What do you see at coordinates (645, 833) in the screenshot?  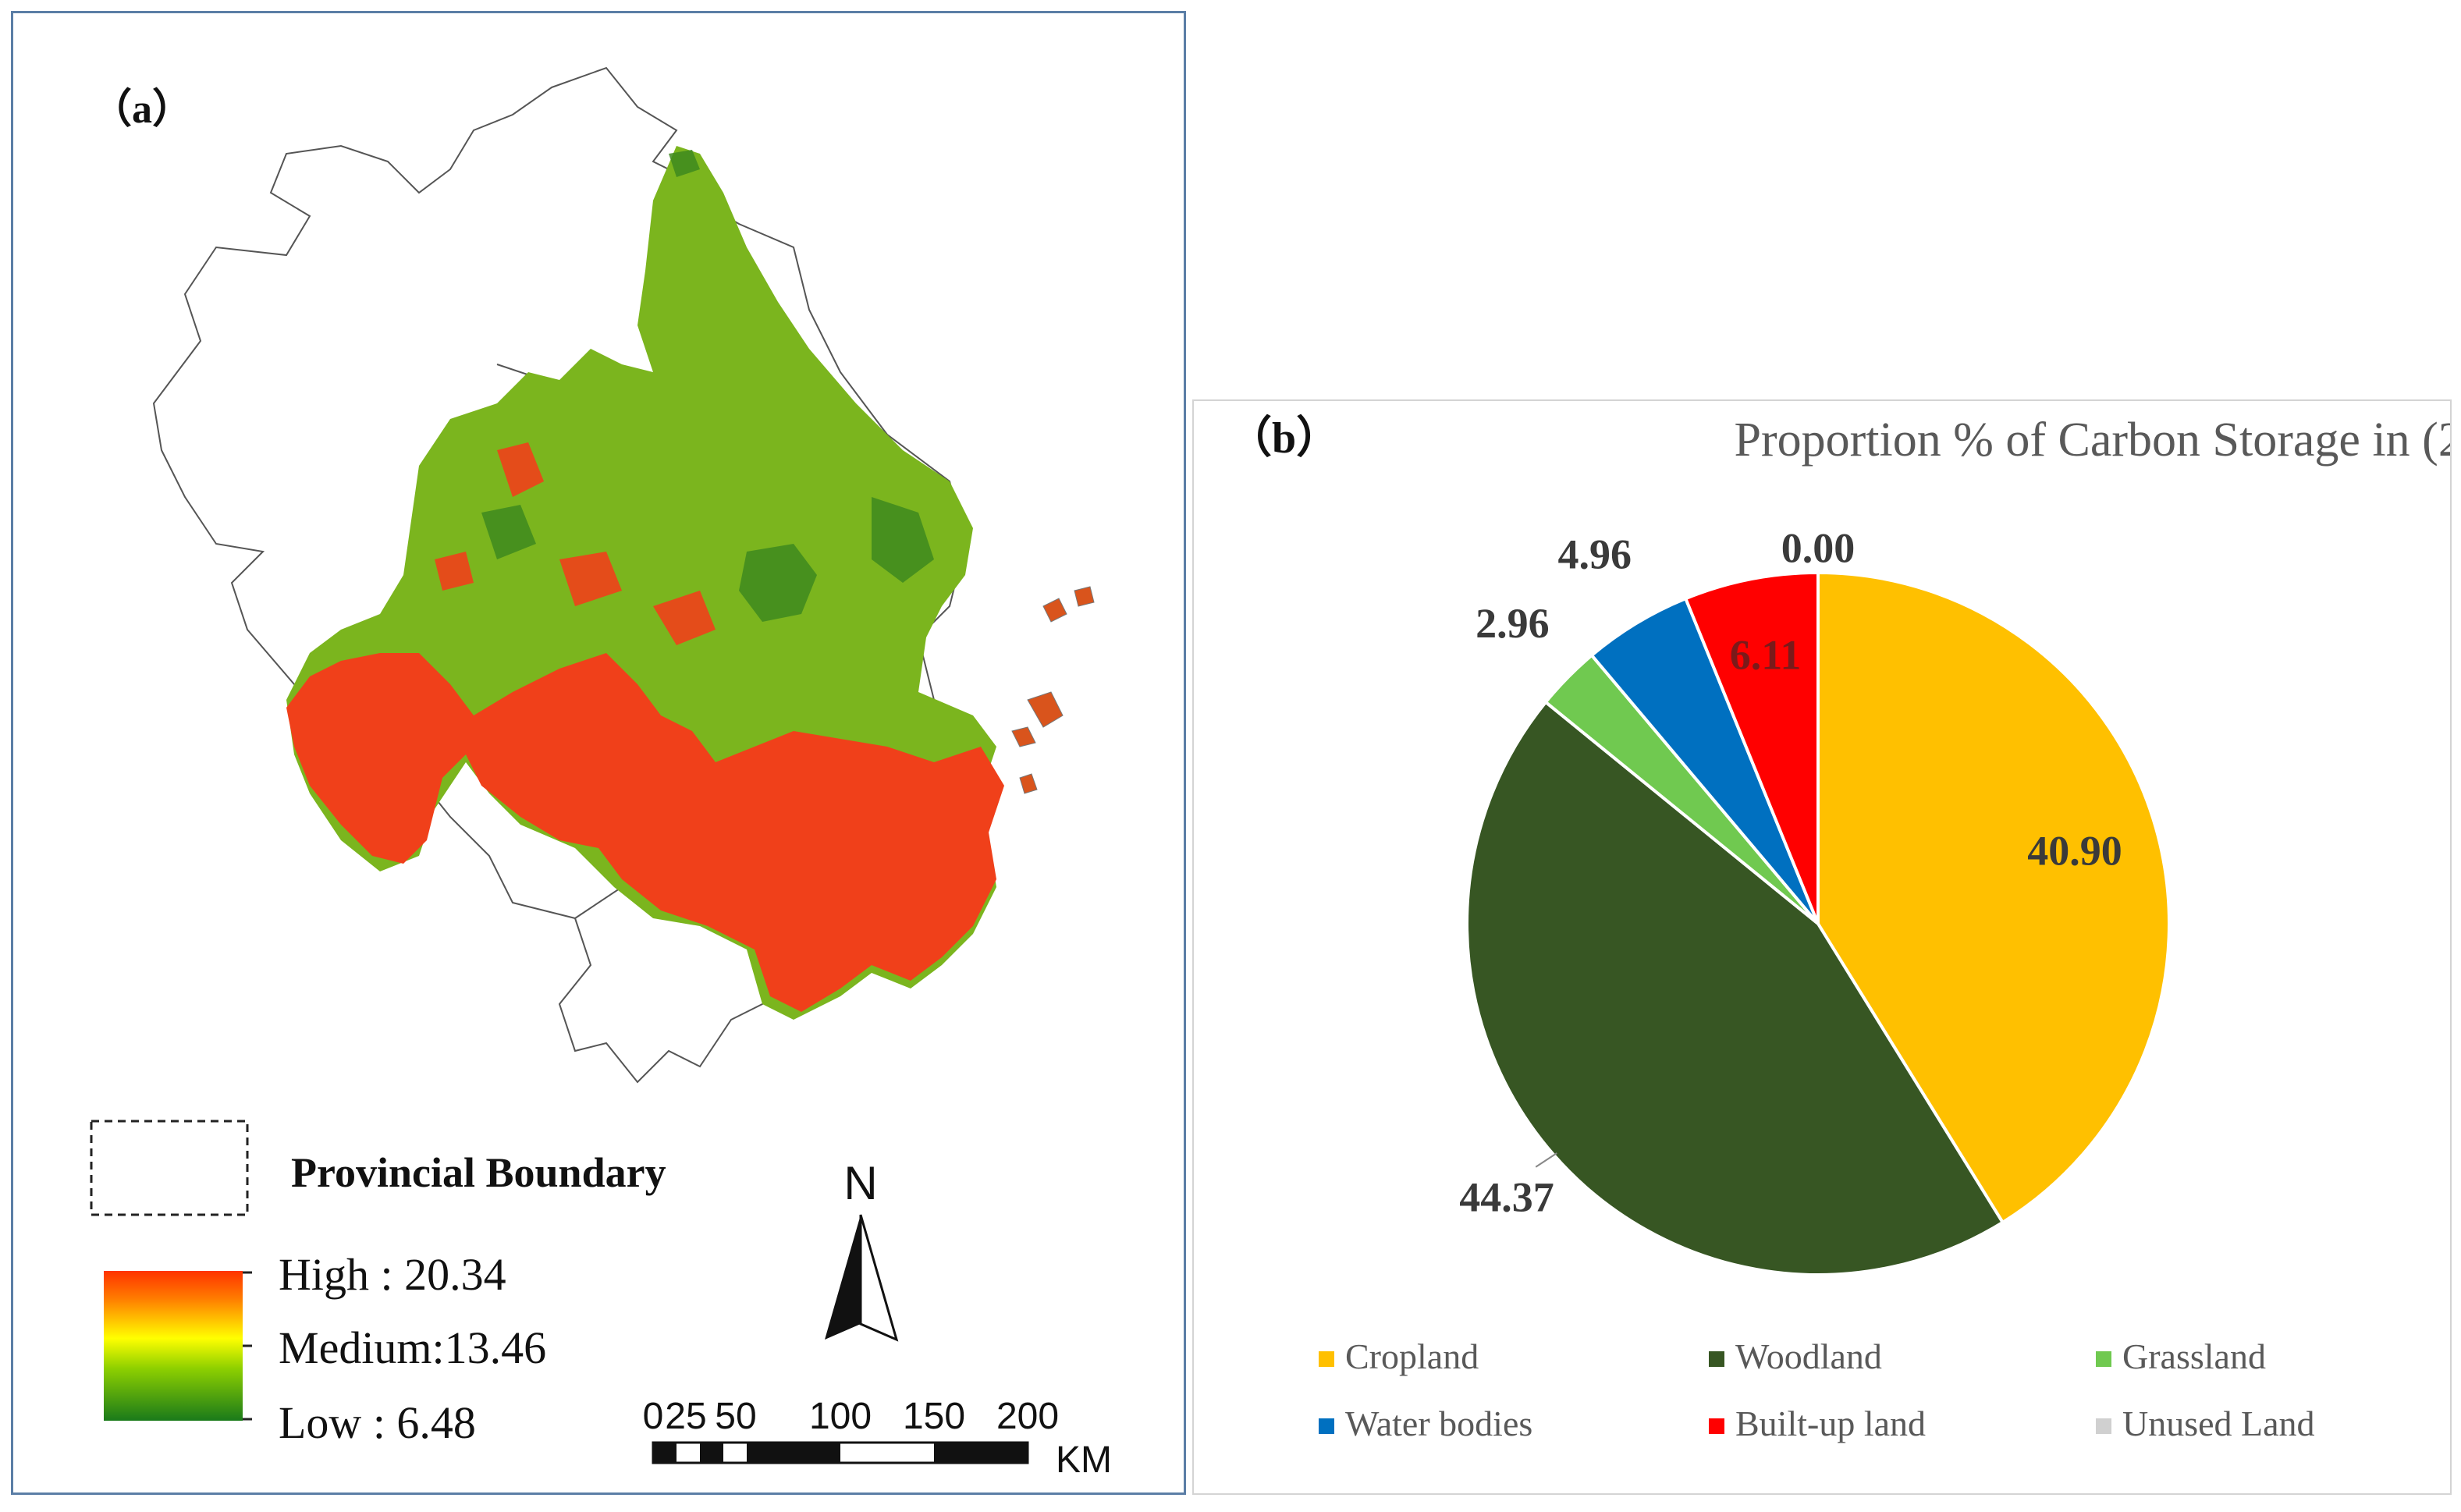 I see `carbon-storage-red-area` at bounding box center [645, 833].